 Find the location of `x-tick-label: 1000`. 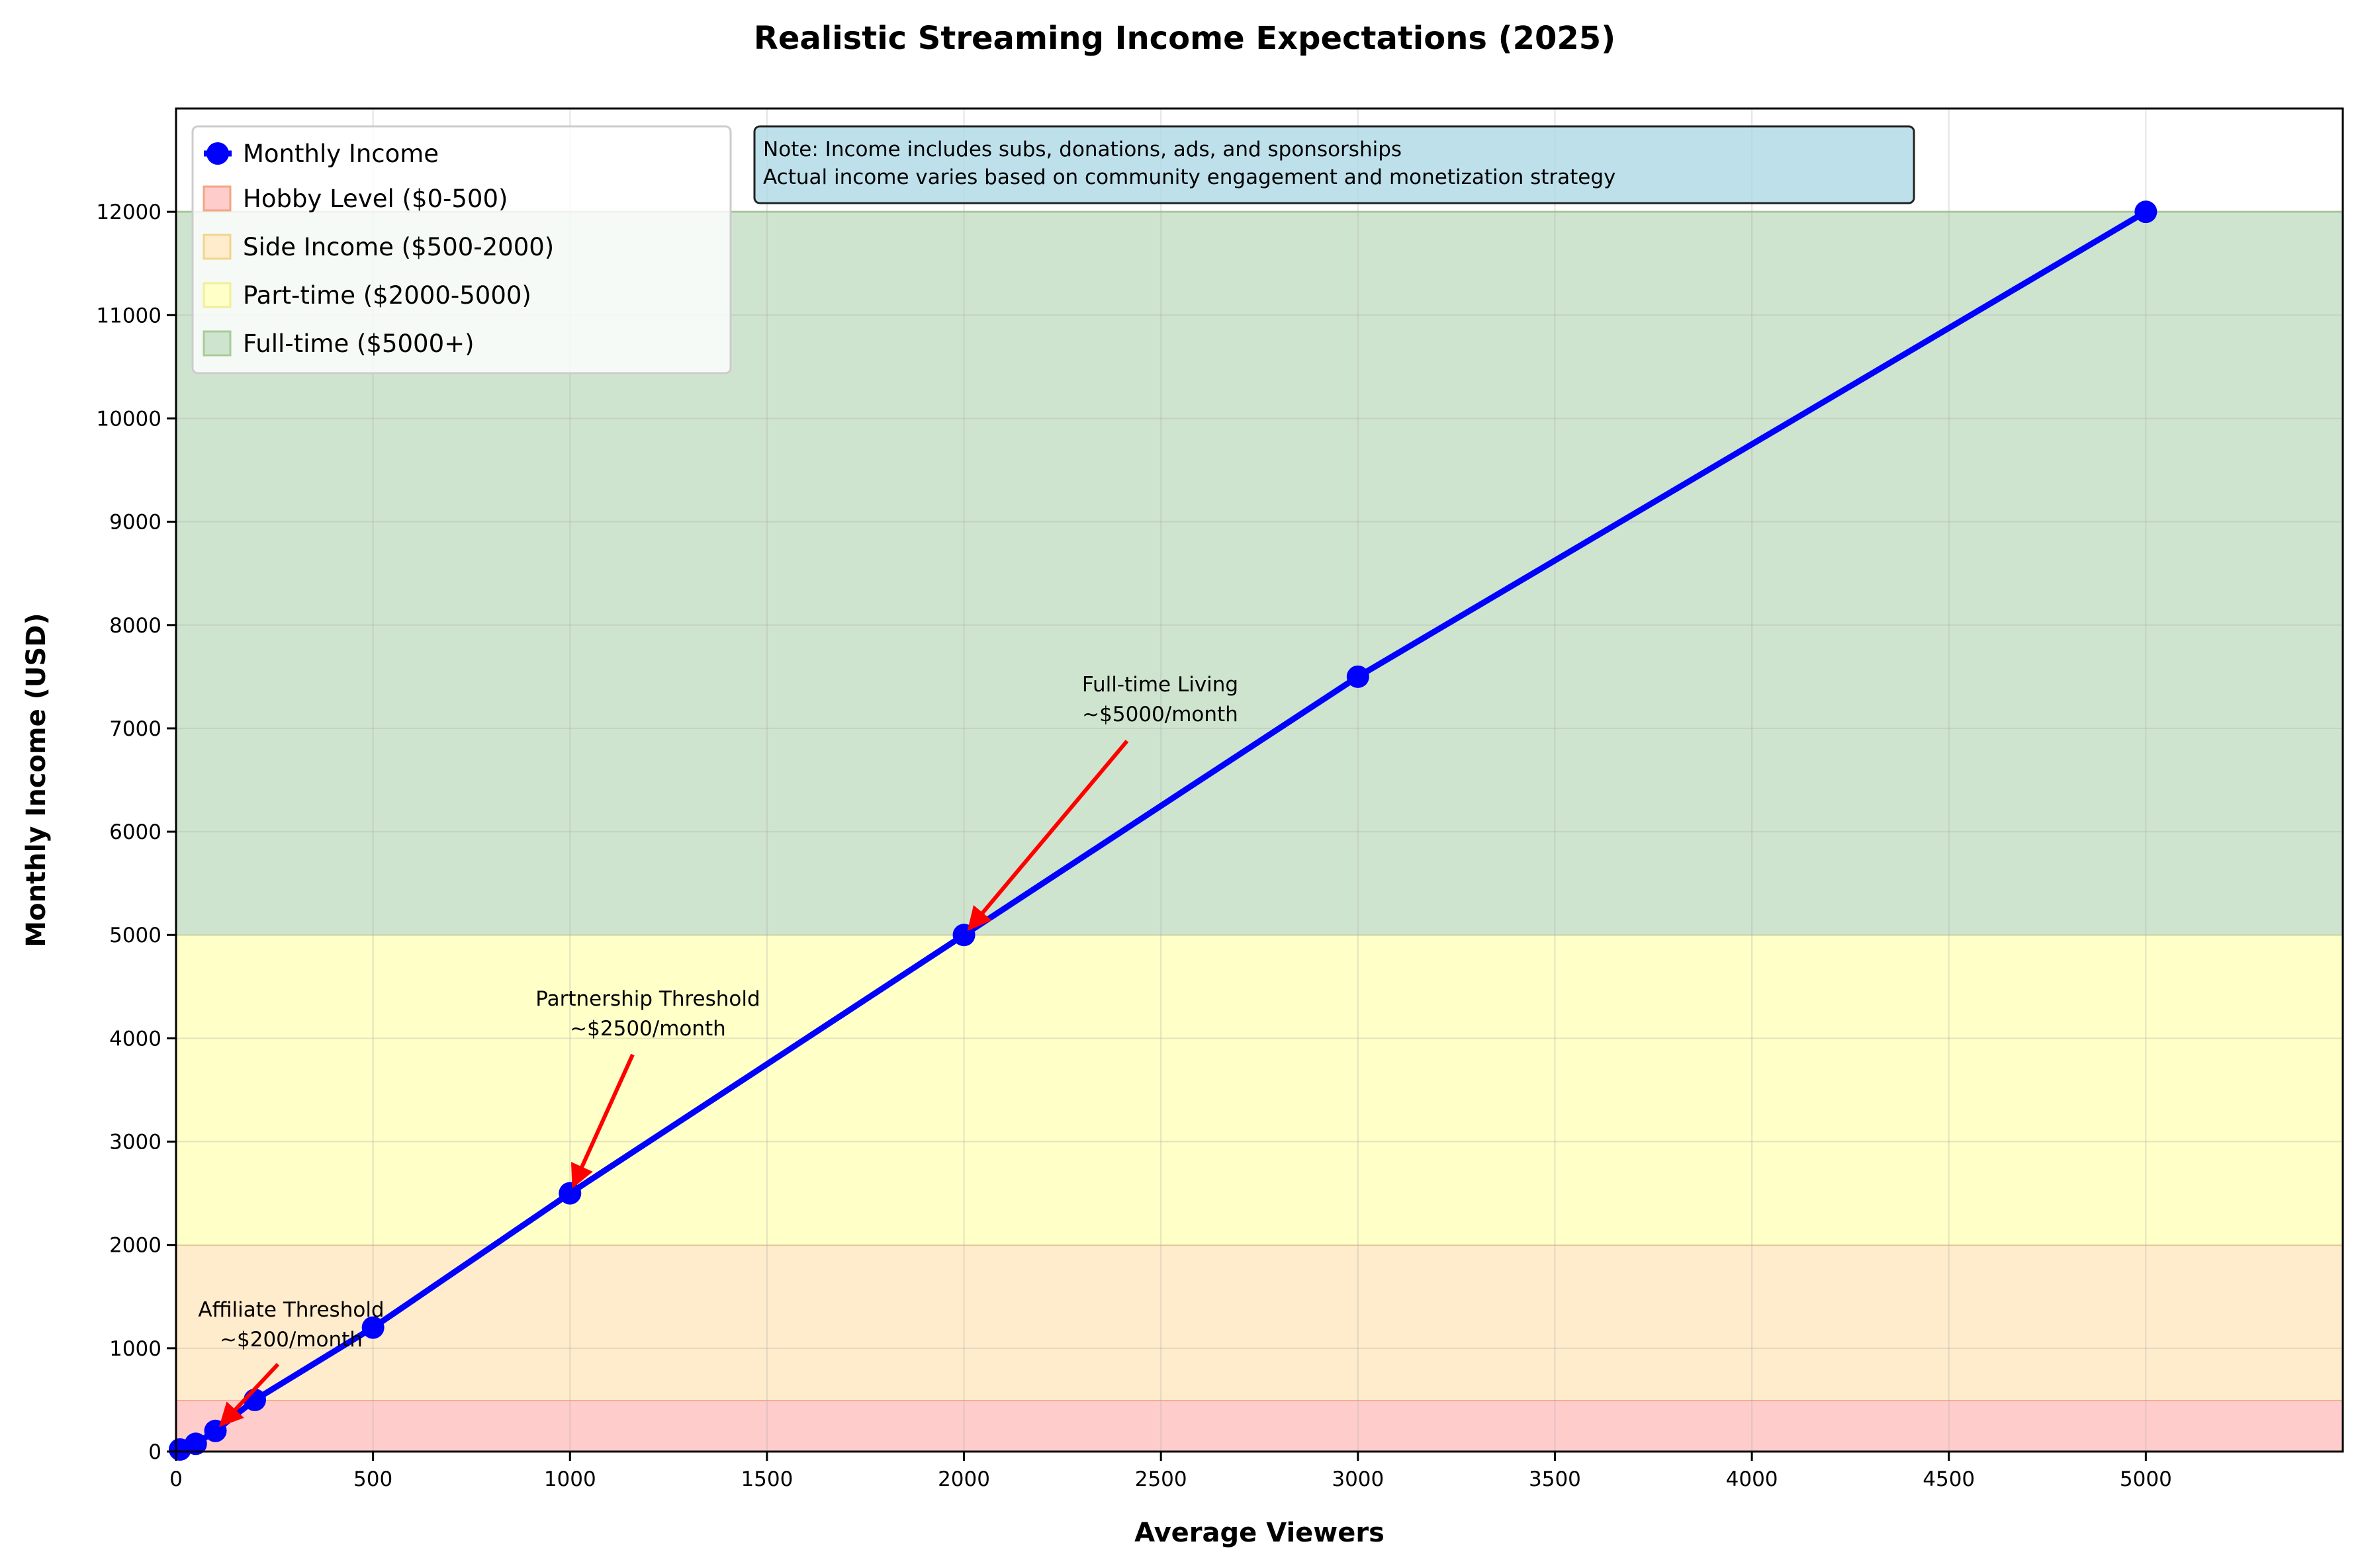

x-tick-label: 1000 is located at coordinates (570, 1479).